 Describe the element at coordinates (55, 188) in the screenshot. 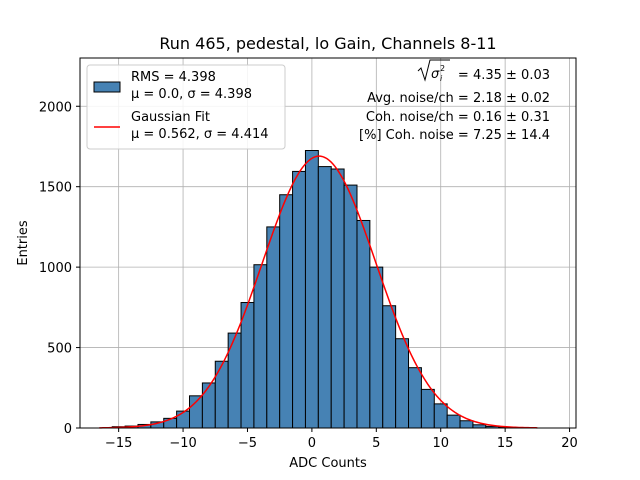

I see `y-tick-label: 1500` at that location.